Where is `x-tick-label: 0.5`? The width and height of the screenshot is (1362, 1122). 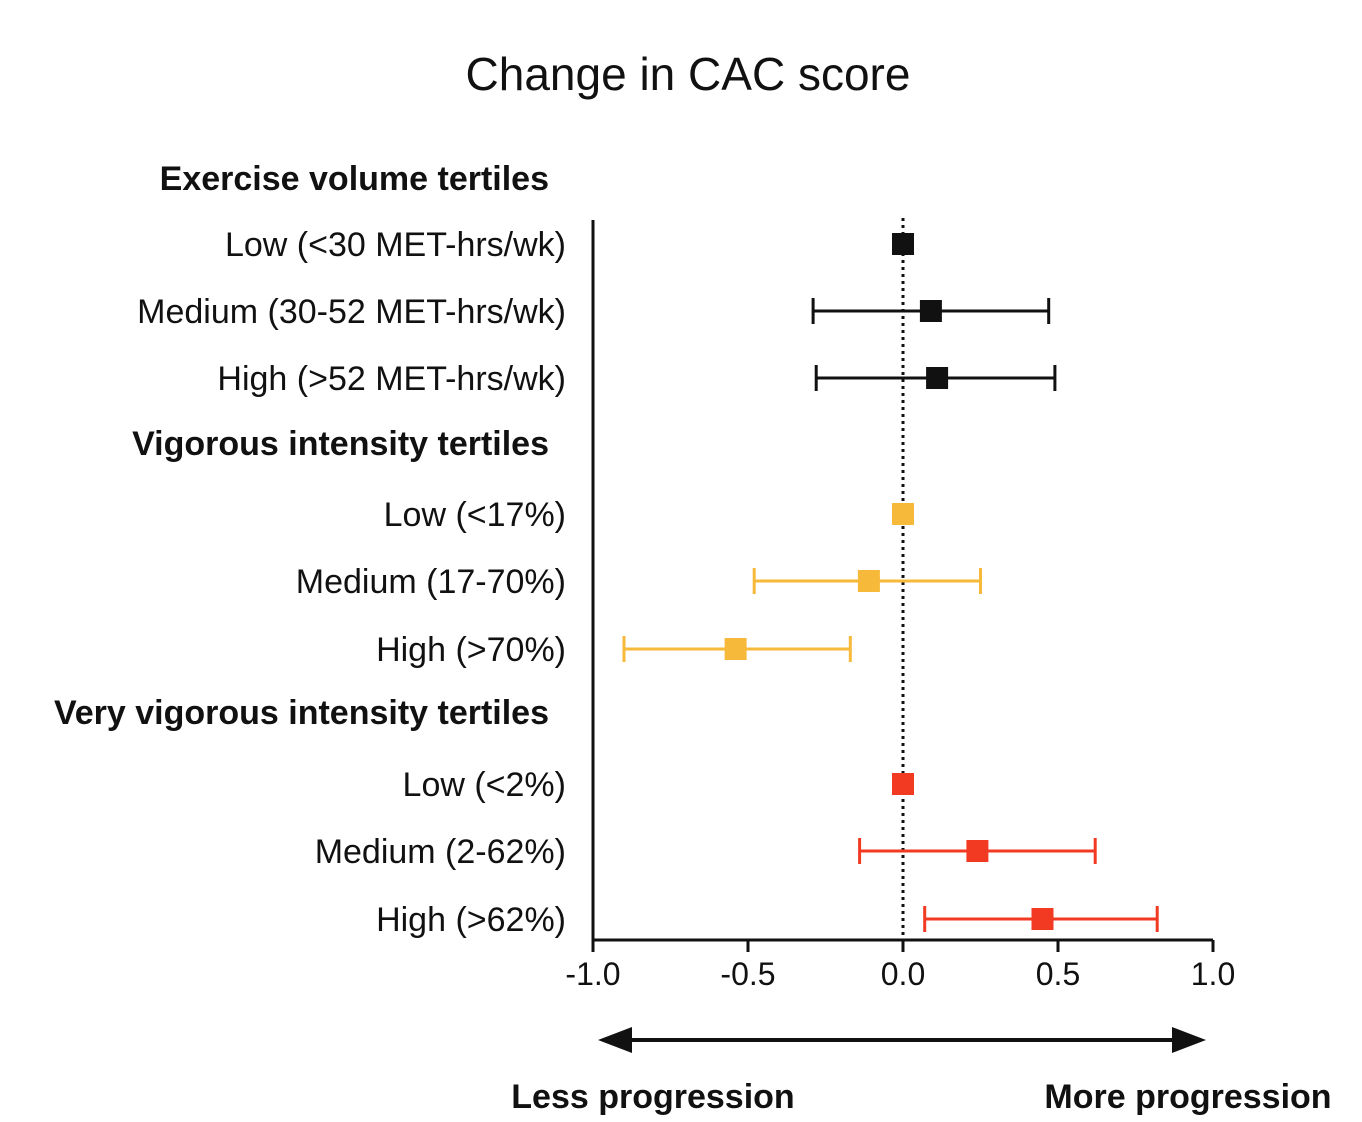
x-tick-label: 0.5 is located at coordinates (1058, 974).